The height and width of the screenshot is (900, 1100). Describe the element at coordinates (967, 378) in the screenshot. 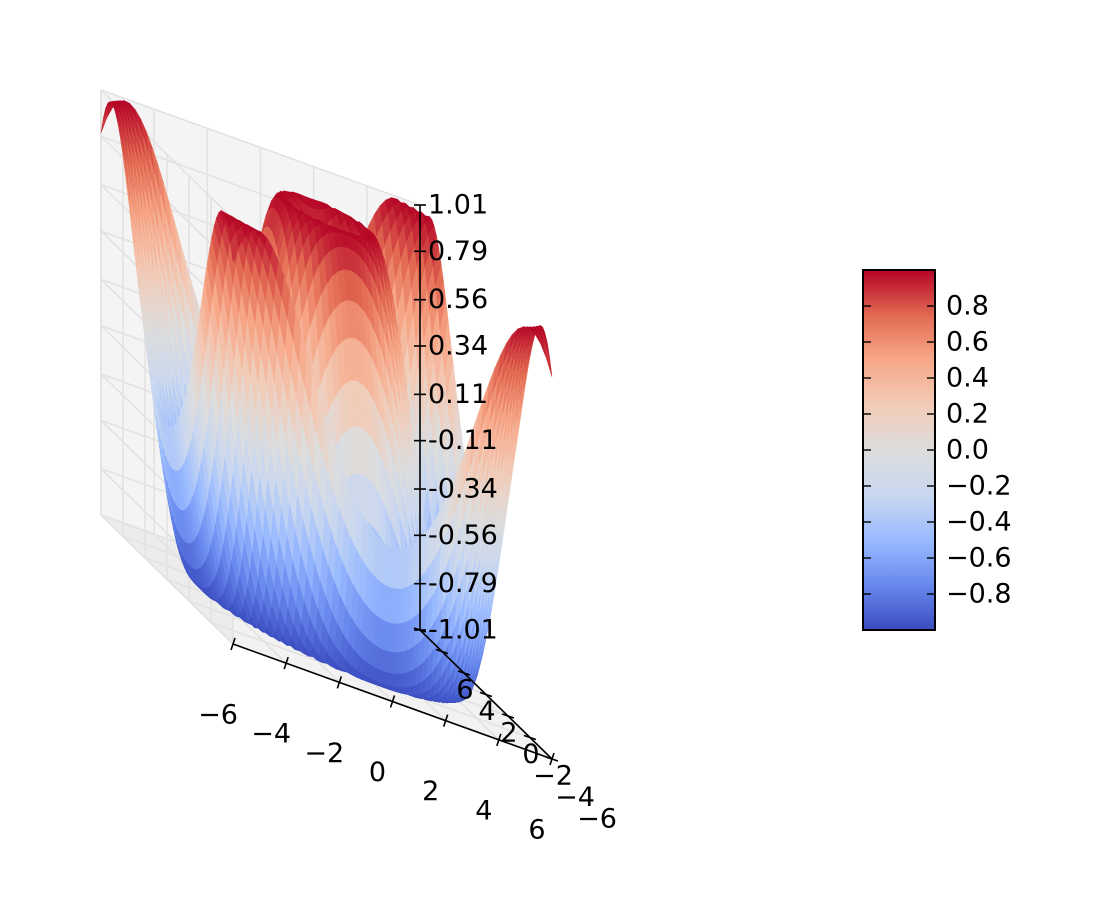

I see `colorbar-tick-label: 0.4` at that location.